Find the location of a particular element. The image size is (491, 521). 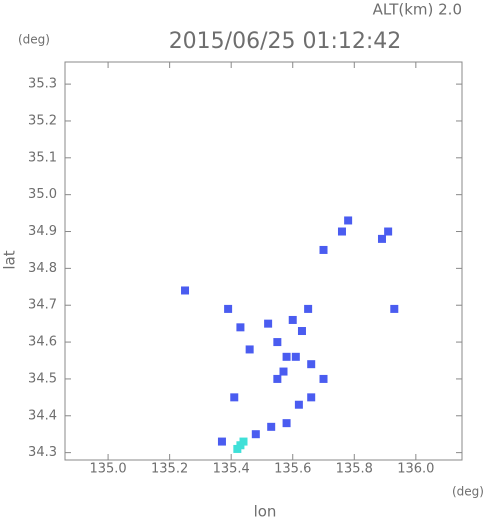

x-tick-label: 135.0 is located at coordinates (107, 469).